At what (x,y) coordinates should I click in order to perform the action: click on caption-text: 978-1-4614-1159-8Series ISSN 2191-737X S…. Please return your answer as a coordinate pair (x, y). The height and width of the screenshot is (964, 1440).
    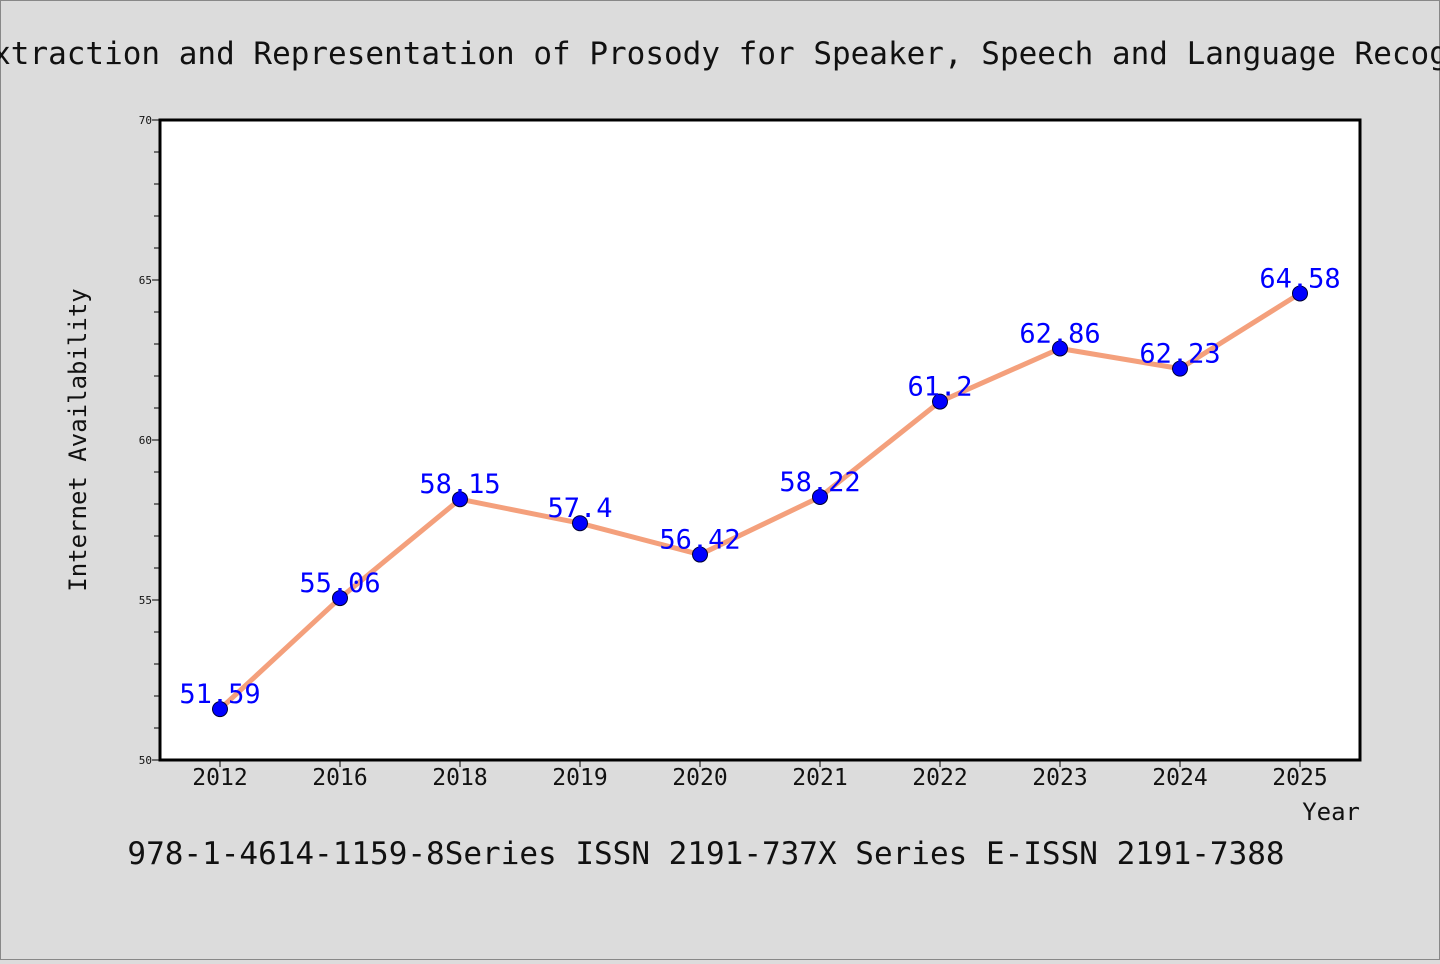
    Looking at the image, I should click on (705, 854).